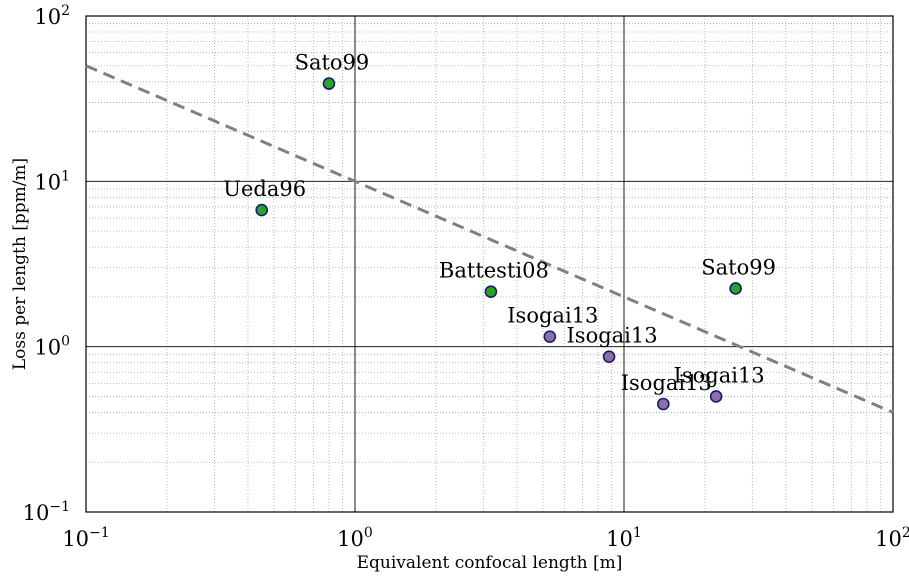  I want to click on y-axis-label: Loss per length [ppm/m], so click(20, 264).